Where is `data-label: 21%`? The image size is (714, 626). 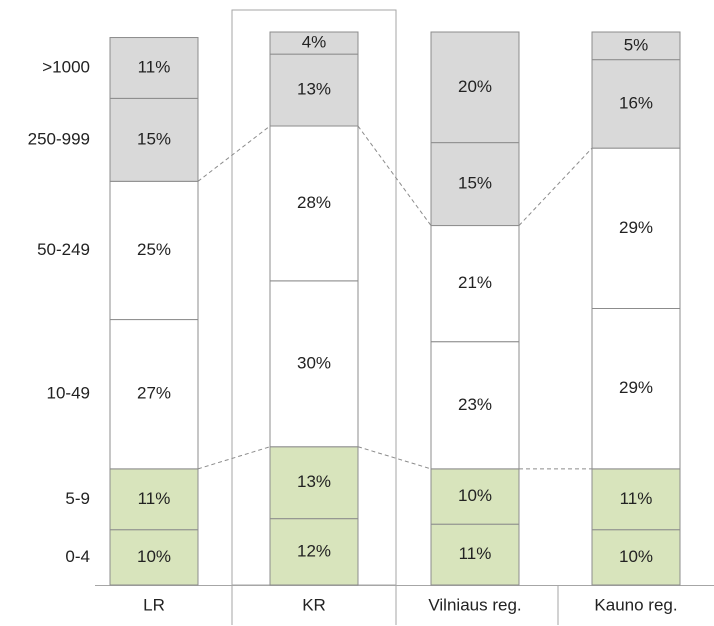
data-label: 21% is located at coordinates (475, 282).